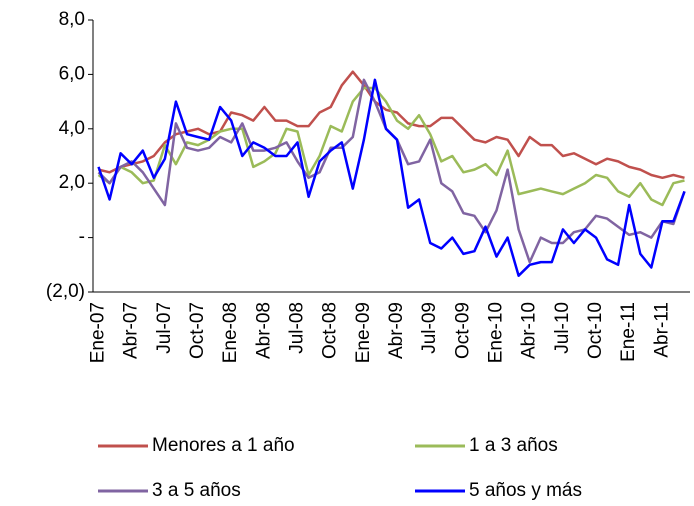 This screenshot has width=694, height=506. Describe the element at coordinates (661, 330) in the screenshot. I see `x-tick-label: Abr-11` at that location.